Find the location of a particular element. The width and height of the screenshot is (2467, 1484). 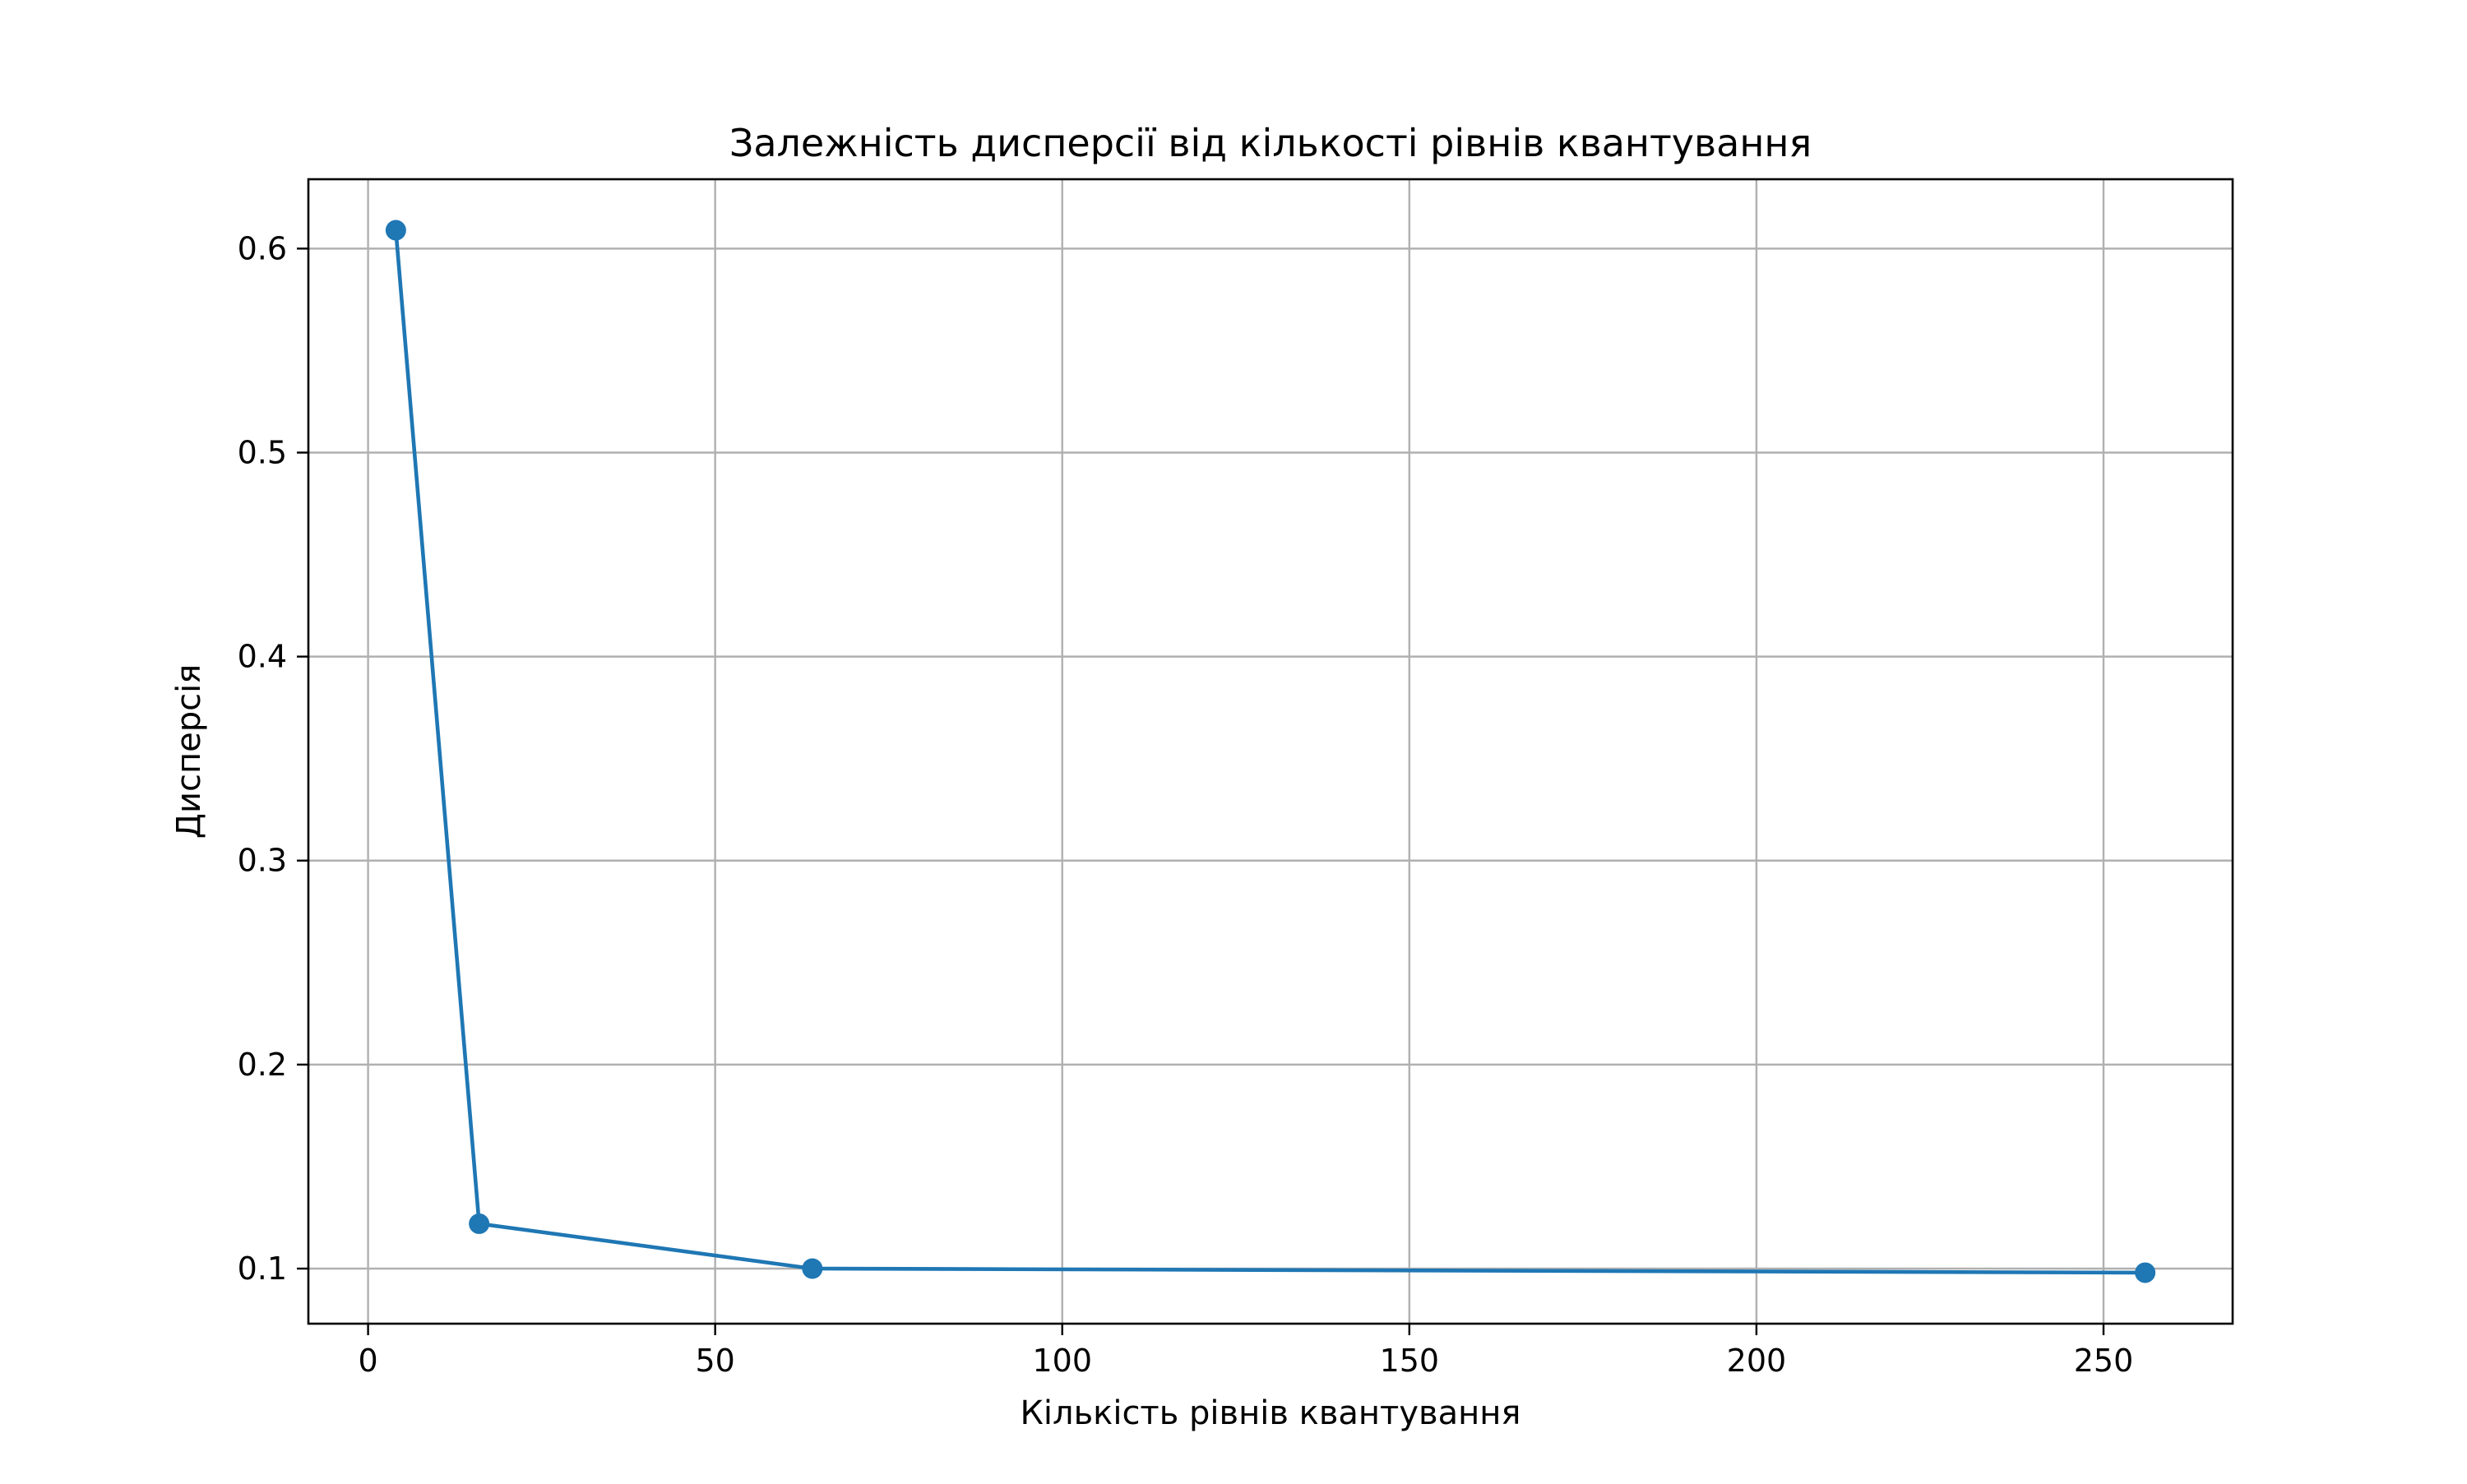

y-tick-label: 0.6 is located at coordinates (262, 248).